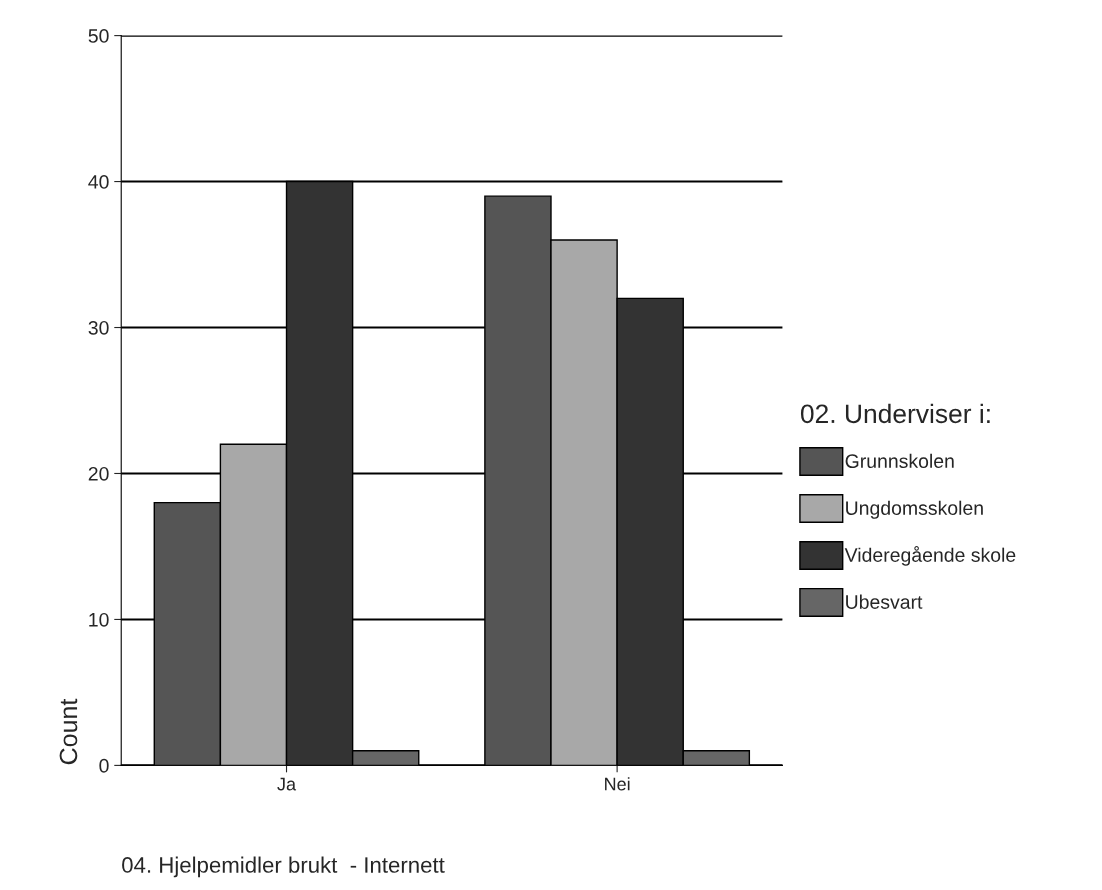 This screenshot has height=890, width=1102. I want to click on y-tick-label: 30, so click(98, 327).